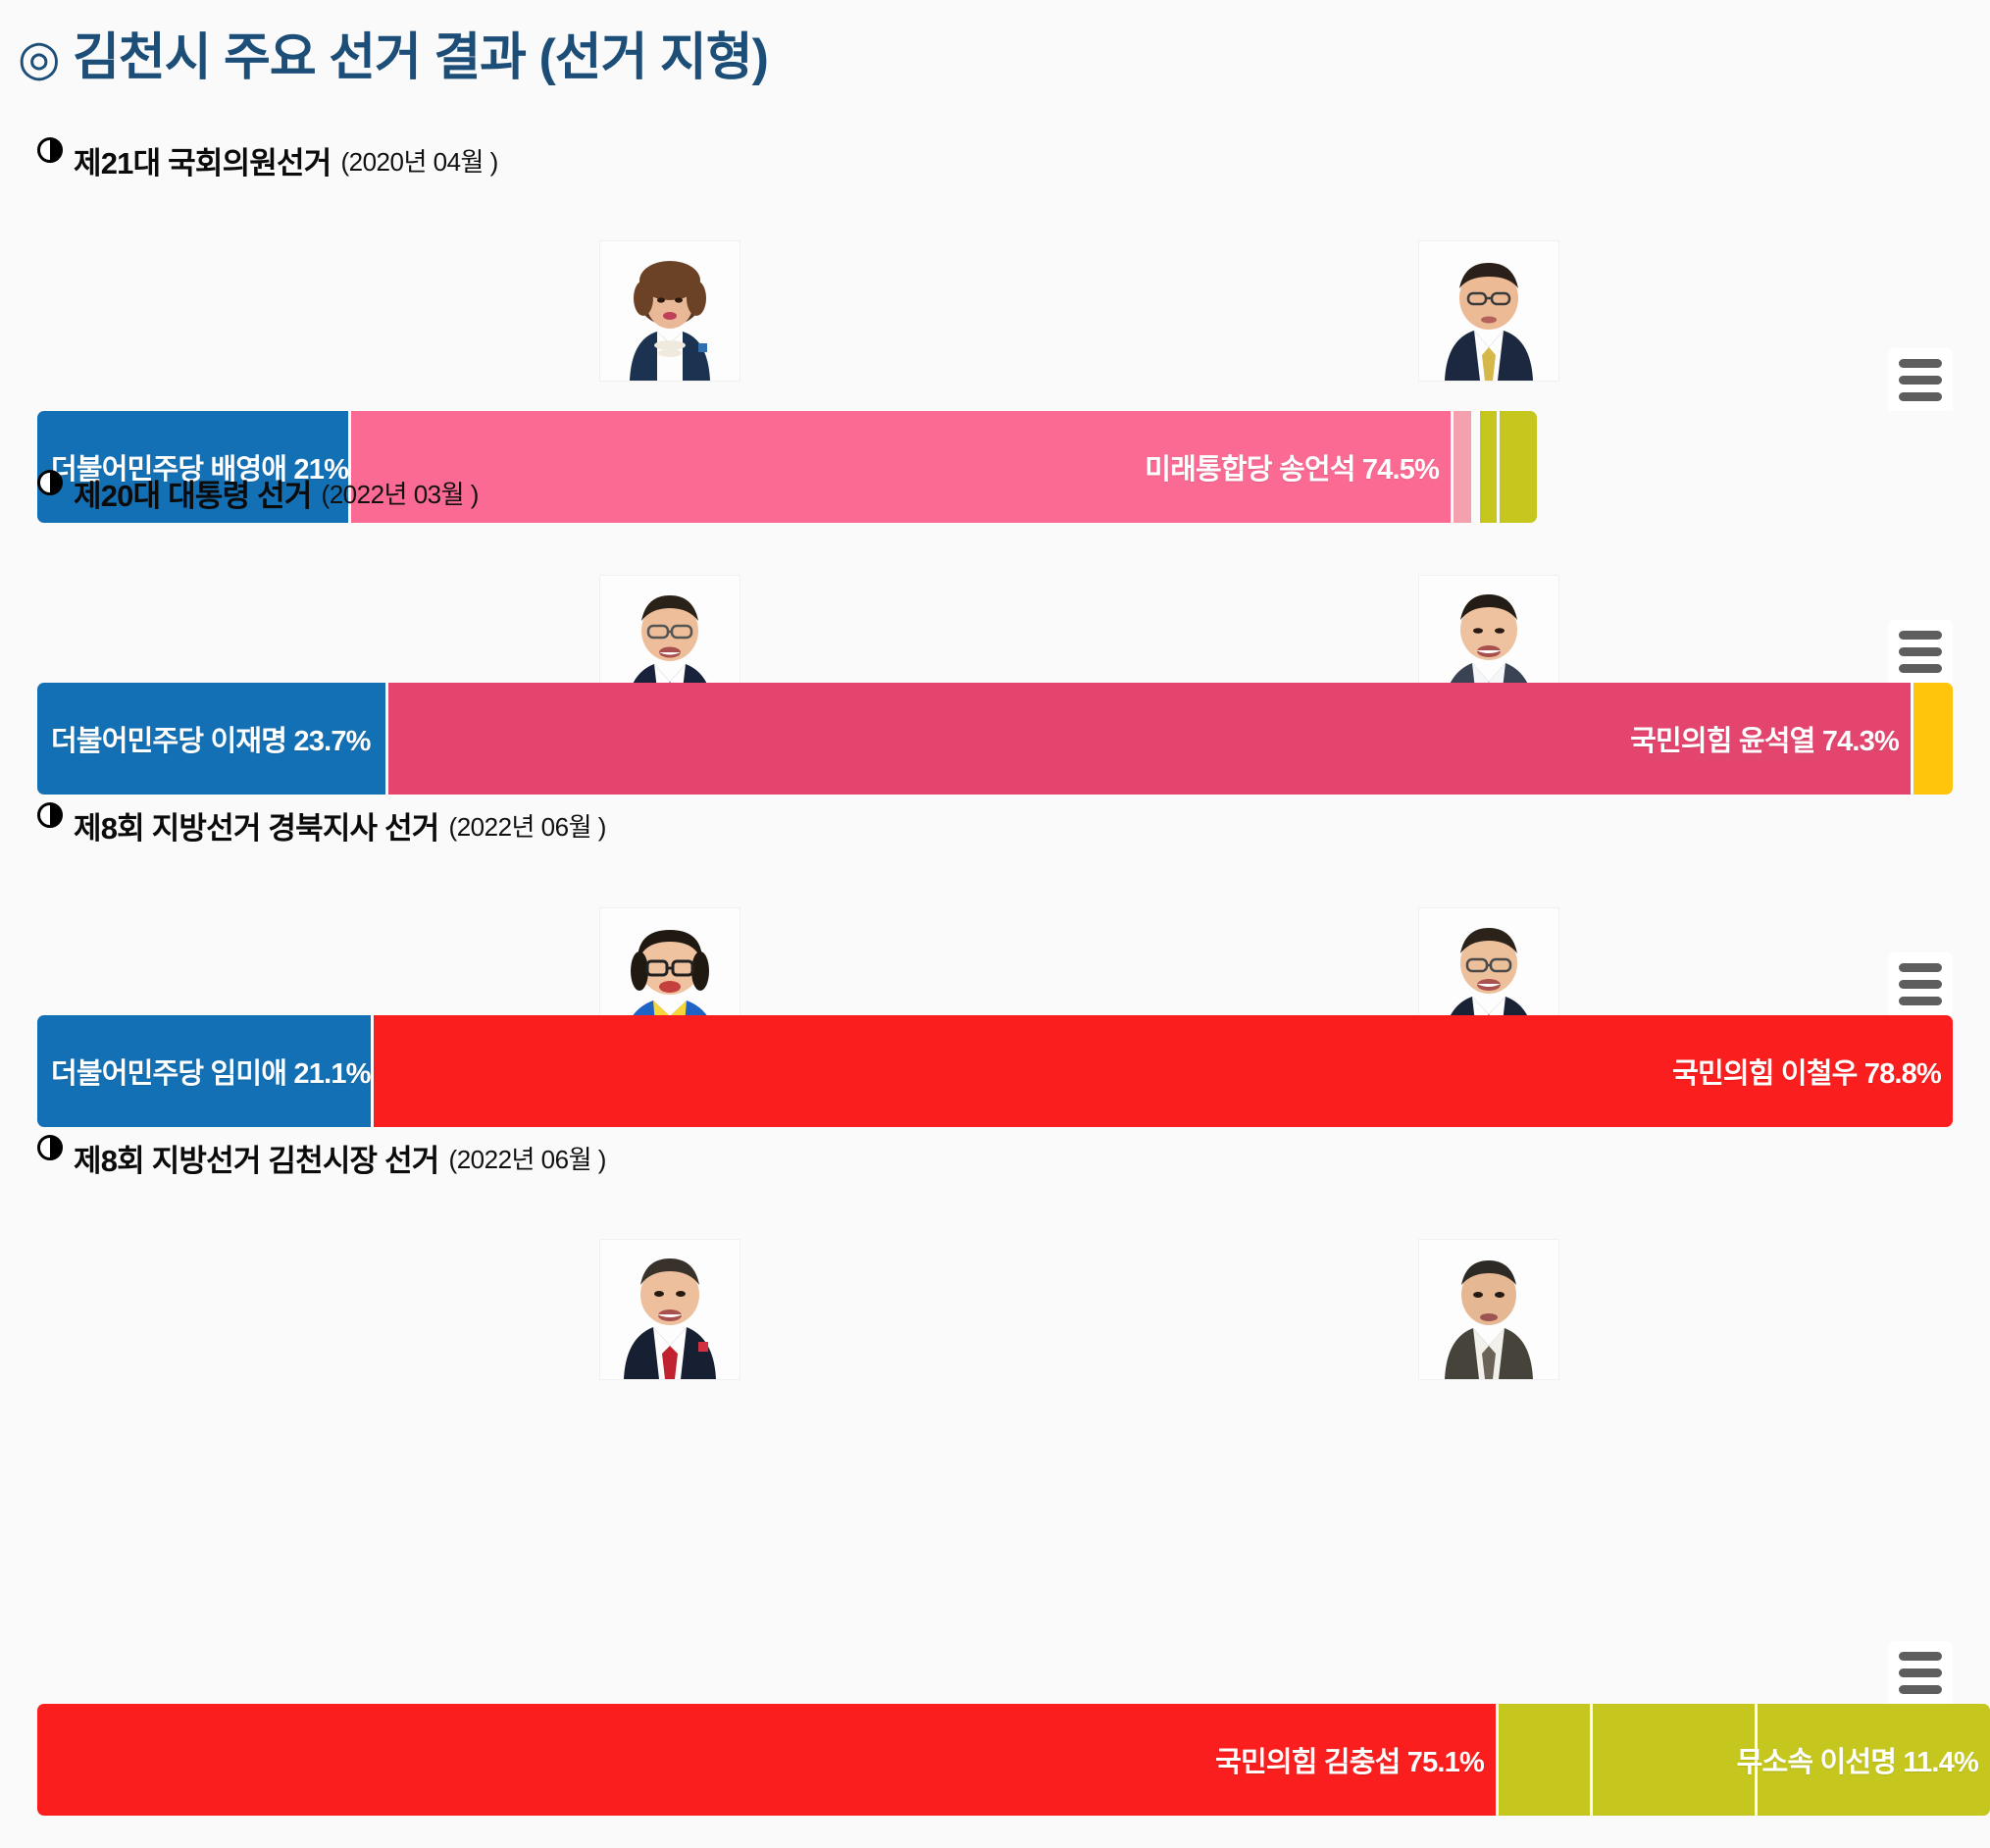  I want to click on section-4-header: 제8회 지방선거 김천시장 선거 (2022년 06월 ), so click(321, 1157).